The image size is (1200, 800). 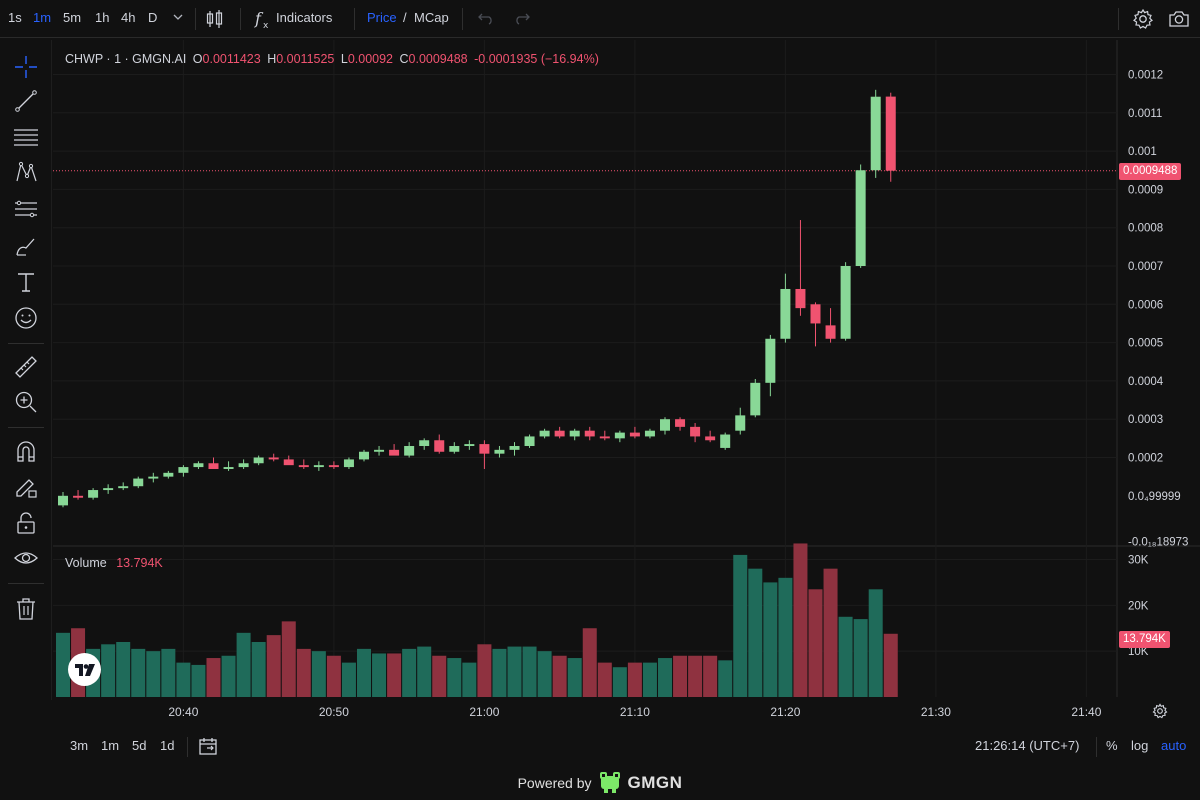 I want to click on horizontal-lines-icon, so click(x=26, y=137).